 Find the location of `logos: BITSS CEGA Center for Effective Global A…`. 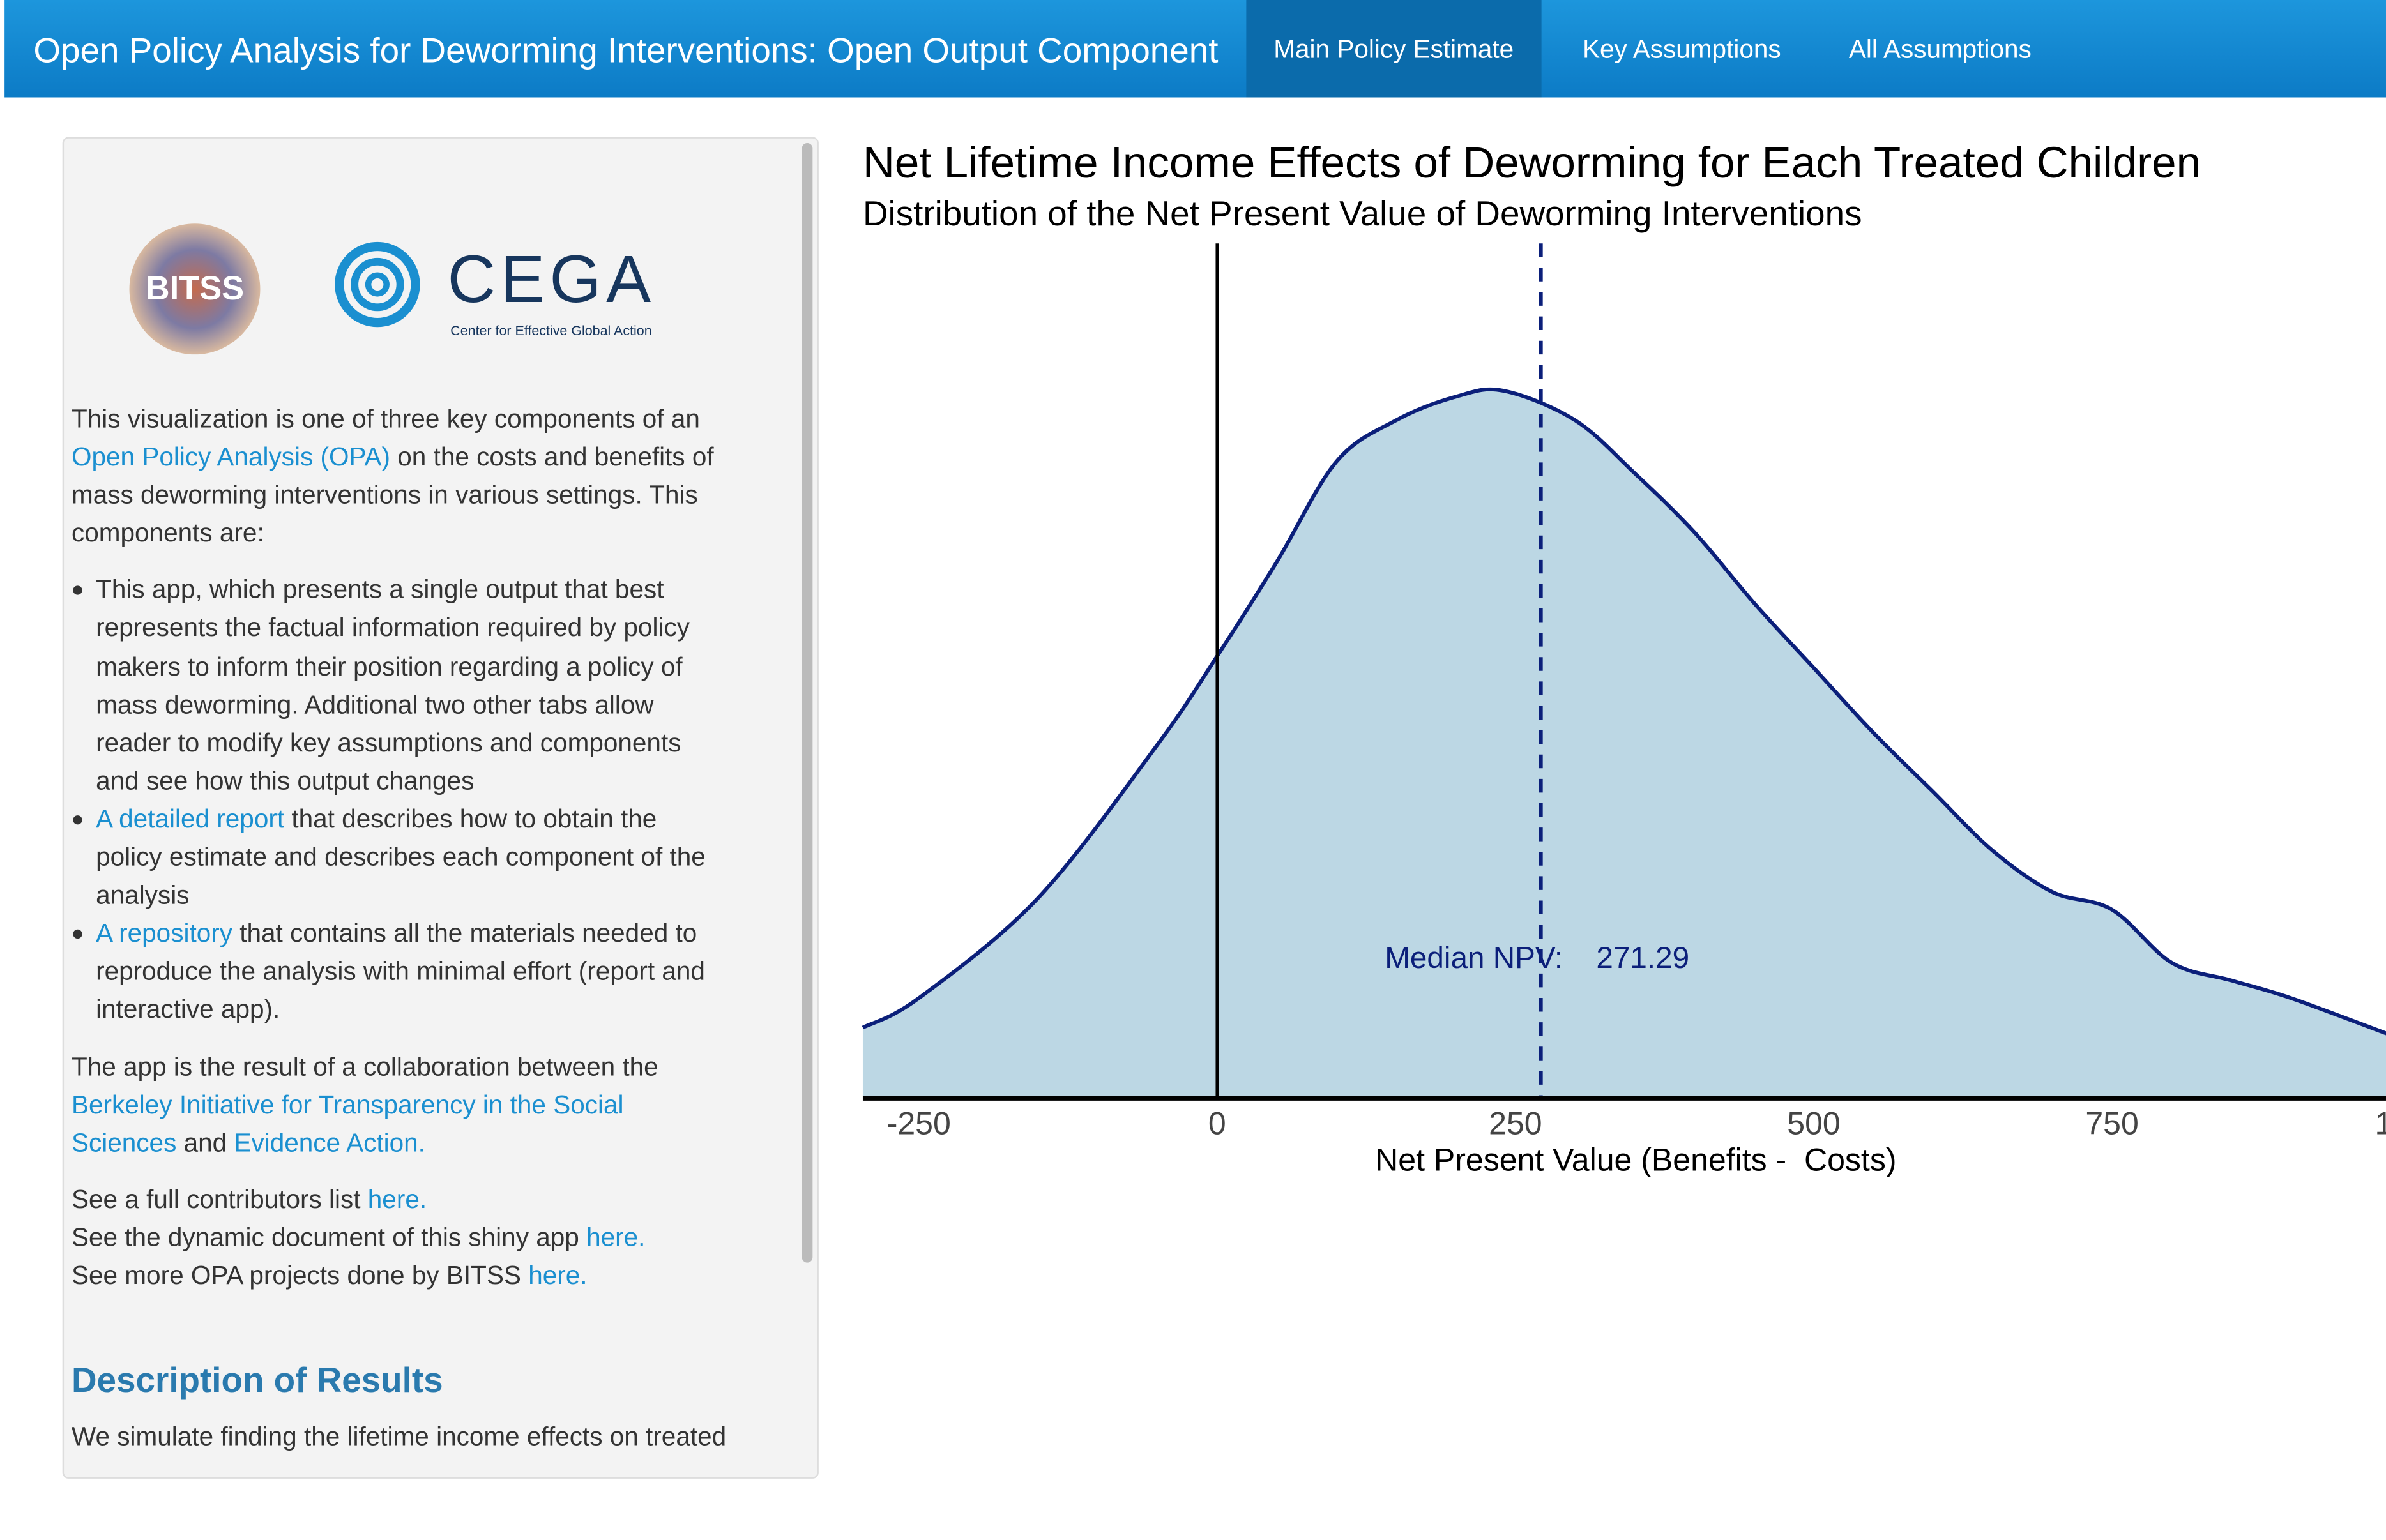

logos: BITSS CEGA Center for Effective Global A… is located at coordinates (392, 289).